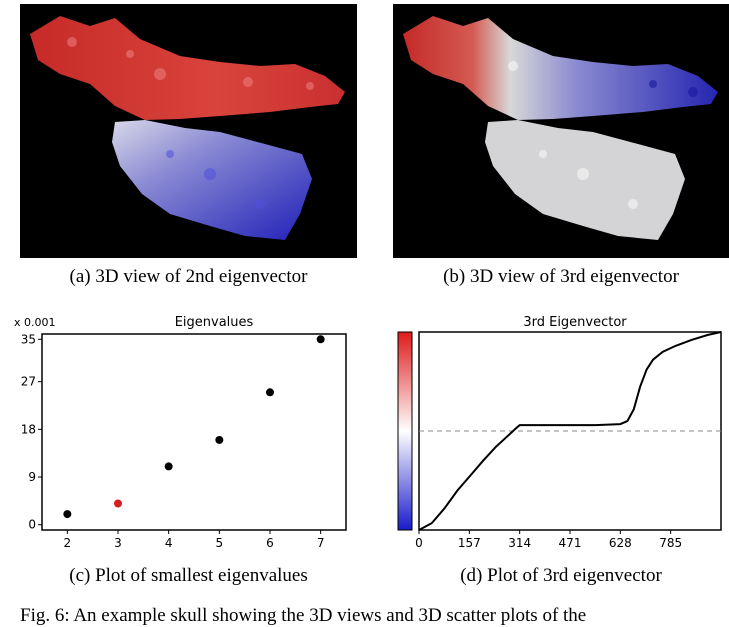 The image size is (729, 627). Describe the element at coordinates (575, 322) in the screenshot. I see `chart-d-title: 3rd Eigenvector` at that location.